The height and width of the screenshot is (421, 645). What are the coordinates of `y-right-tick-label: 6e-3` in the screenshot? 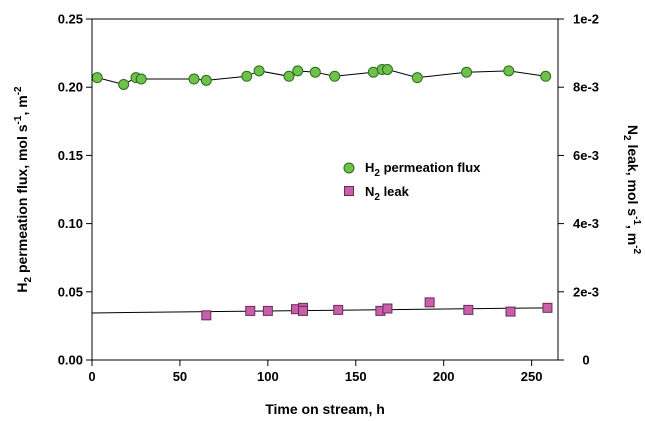 It's located at (586, 155).